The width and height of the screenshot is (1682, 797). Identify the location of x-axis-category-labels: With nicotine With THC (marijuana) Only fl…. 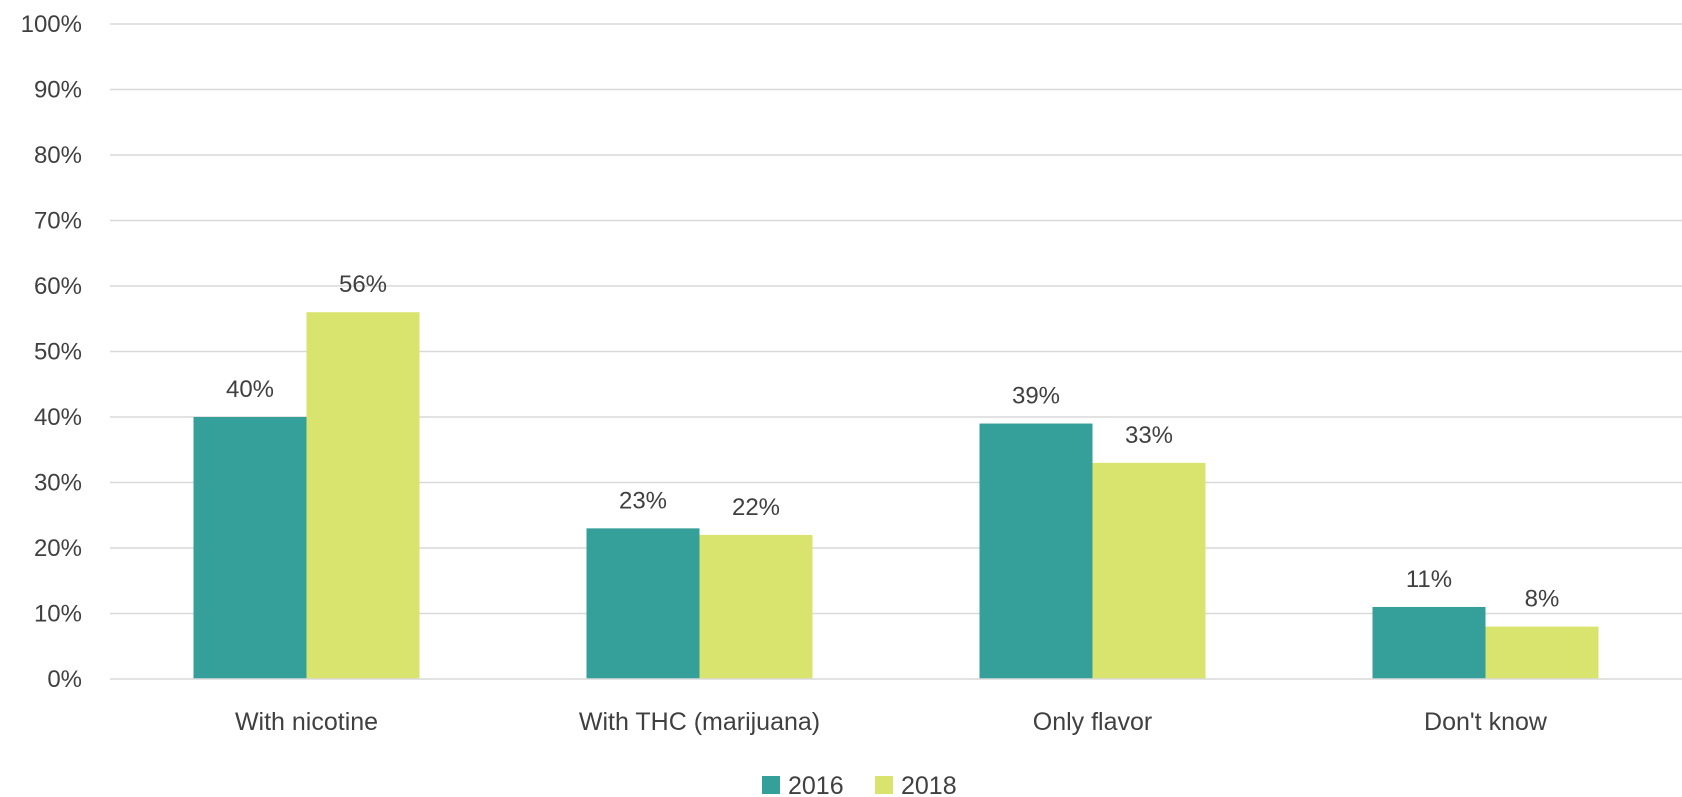
(891, 722).